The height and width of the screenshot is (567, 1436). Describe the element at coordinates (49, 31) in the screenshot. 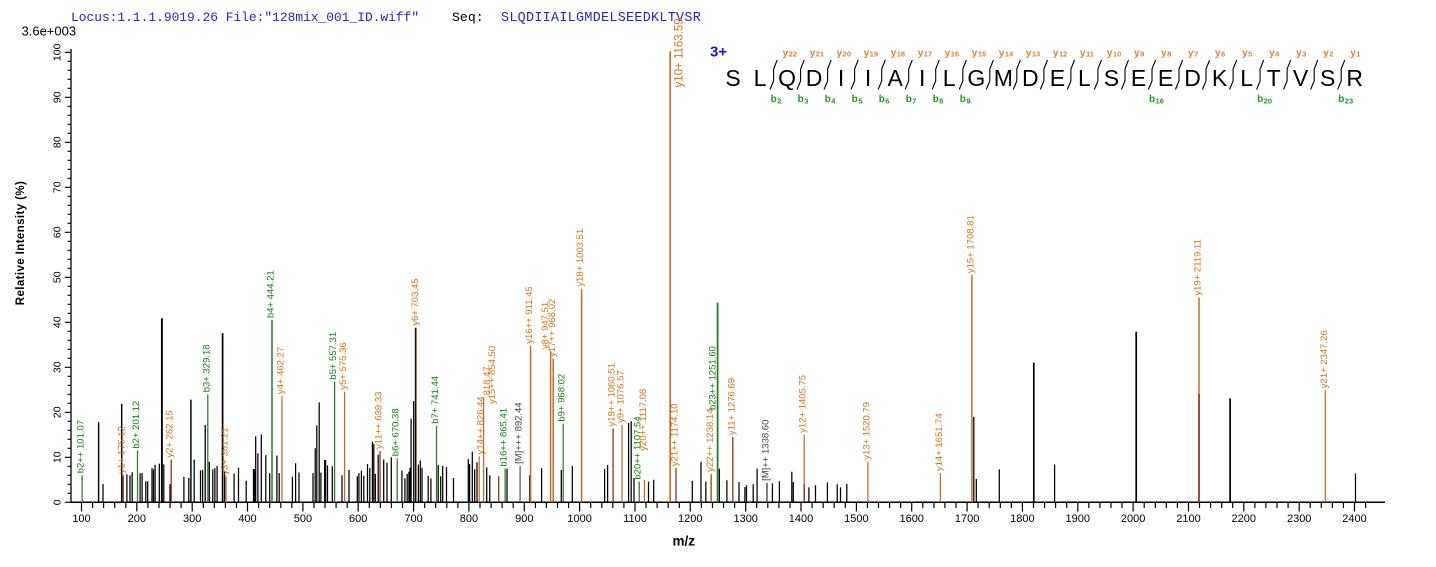

I see `svg-text: 3.6e+003` at that location.